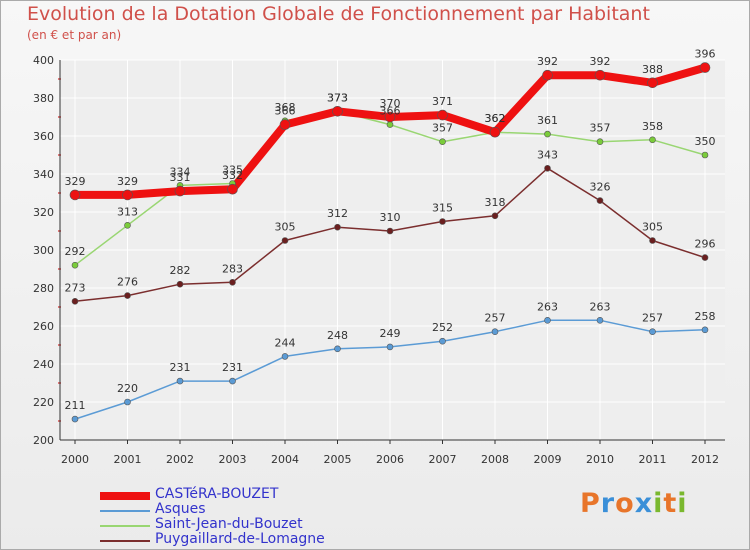  I want to click on x-tick-label: 2004, so click(285, 459).